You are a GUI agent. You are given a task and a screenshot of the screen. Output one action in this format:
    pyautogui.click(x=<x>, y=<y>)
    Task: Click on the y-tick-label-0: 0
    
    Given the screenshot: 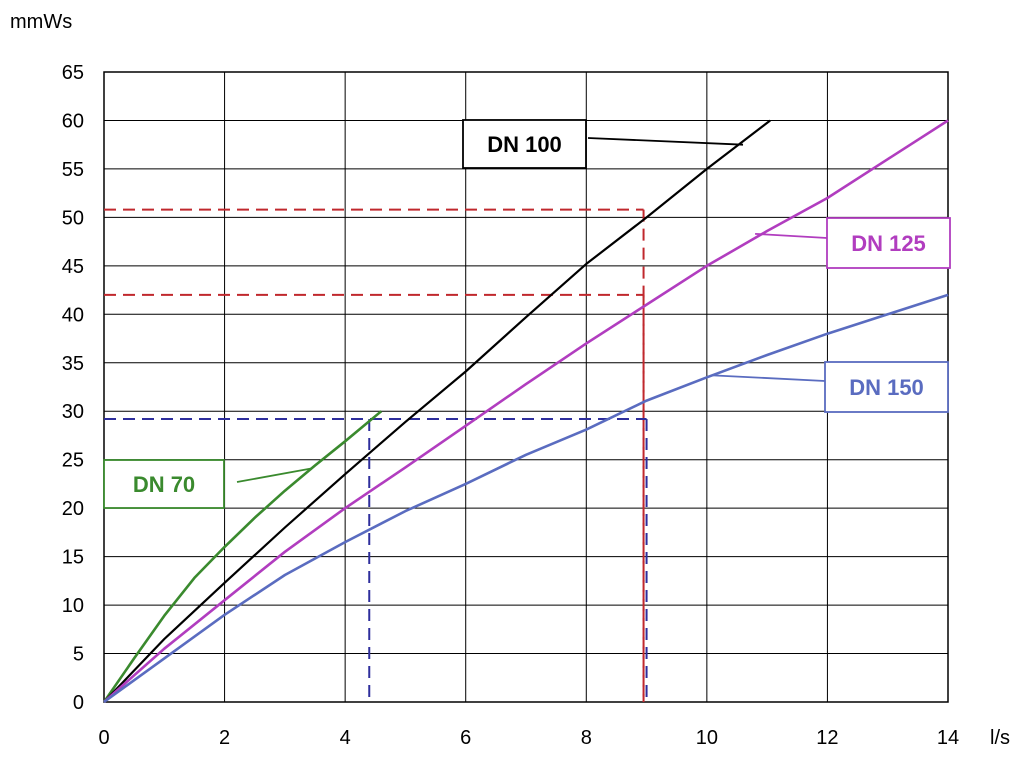 What is the action you would take?
    pyautogui.click(x=78, y=703)
    